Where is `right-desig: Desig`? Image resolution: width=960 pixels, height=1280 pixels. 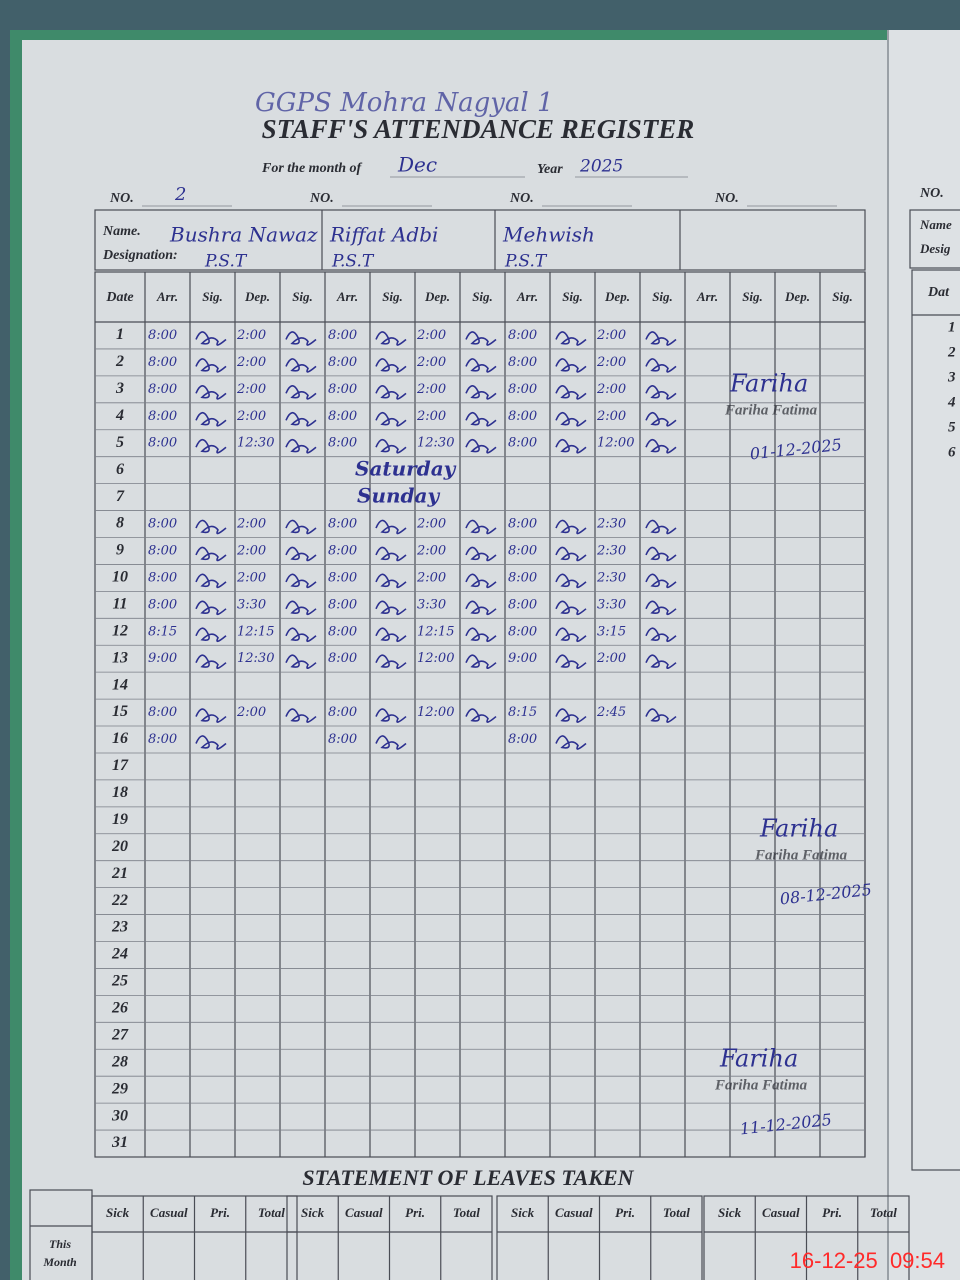 right-desig: Desig is located at coordinates (935, 248).